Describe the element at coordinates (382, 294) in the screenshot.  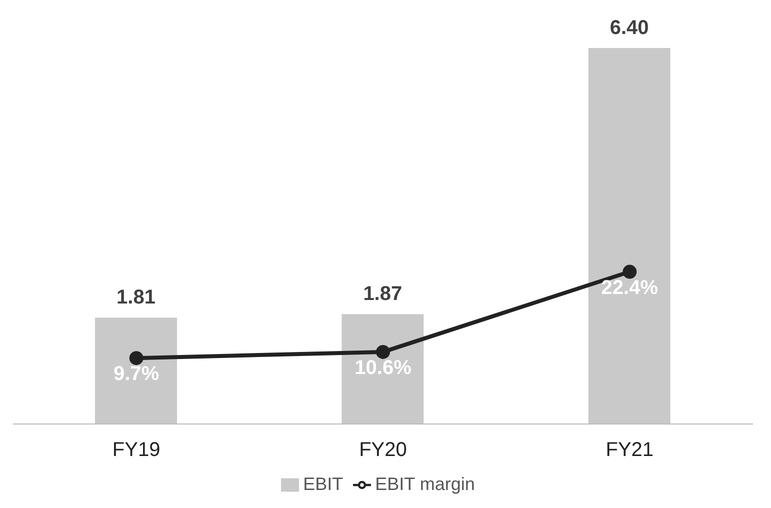
I see `data-label: 1.87` at that location.